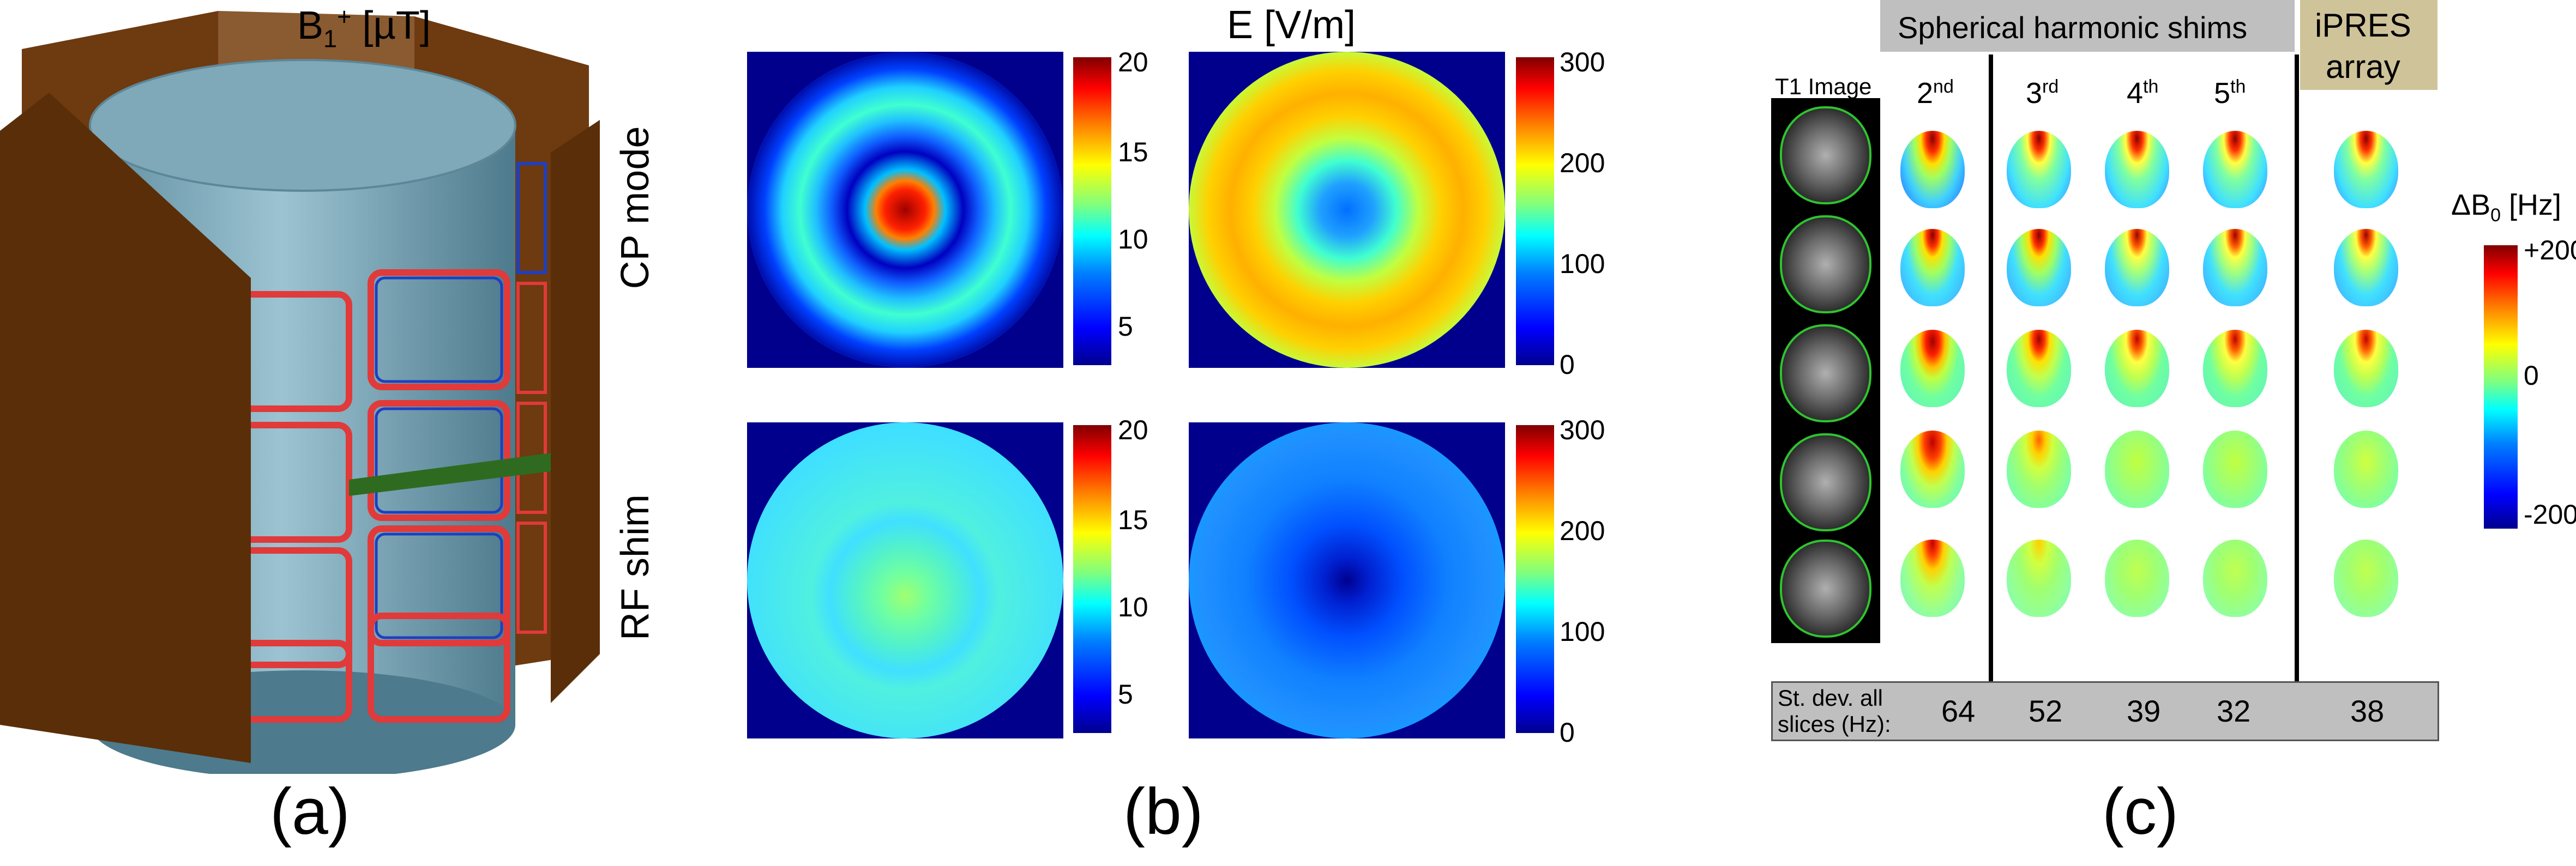 The height and width of the screenshot is (866, 2576). Describe the element at coordinates (2073, 27) in the screenshot. I see `spherical-harmonic-header: Spherical harmonic shims` at that location.